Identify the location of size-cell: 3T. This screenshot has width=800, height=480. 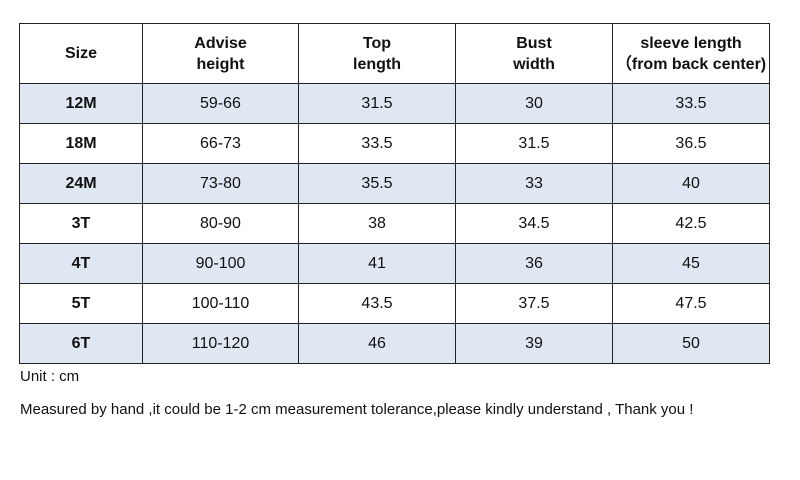
(81, 223).